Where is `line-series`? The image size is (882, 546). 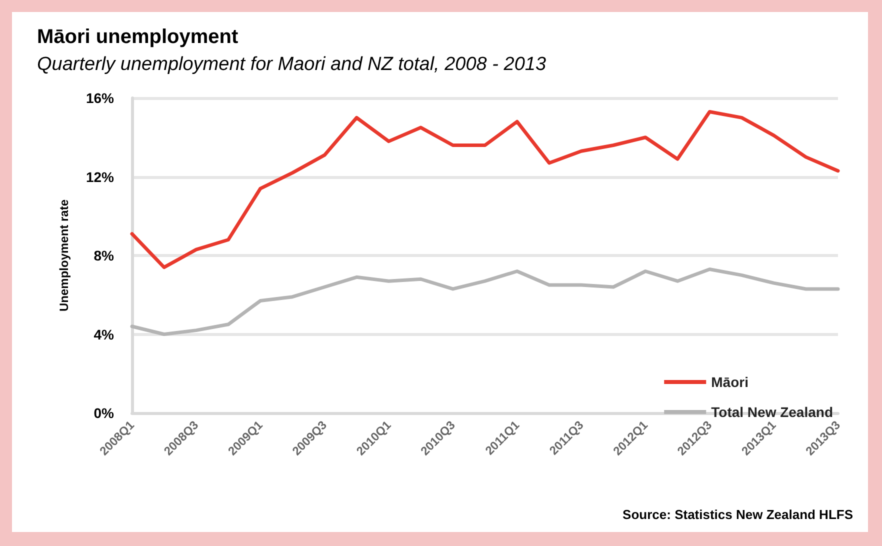 line-series is located at coordinates (485, 302).